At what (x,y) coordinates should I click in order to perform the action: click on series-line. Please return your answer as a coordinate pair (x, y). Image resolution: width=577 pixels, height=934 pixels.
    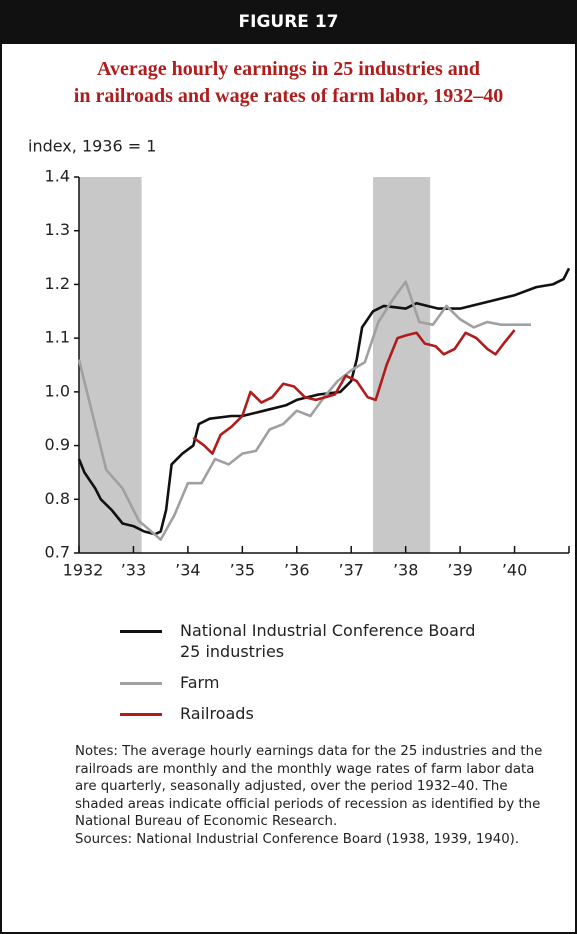
    Looking at the image, I should click on (354, 392).